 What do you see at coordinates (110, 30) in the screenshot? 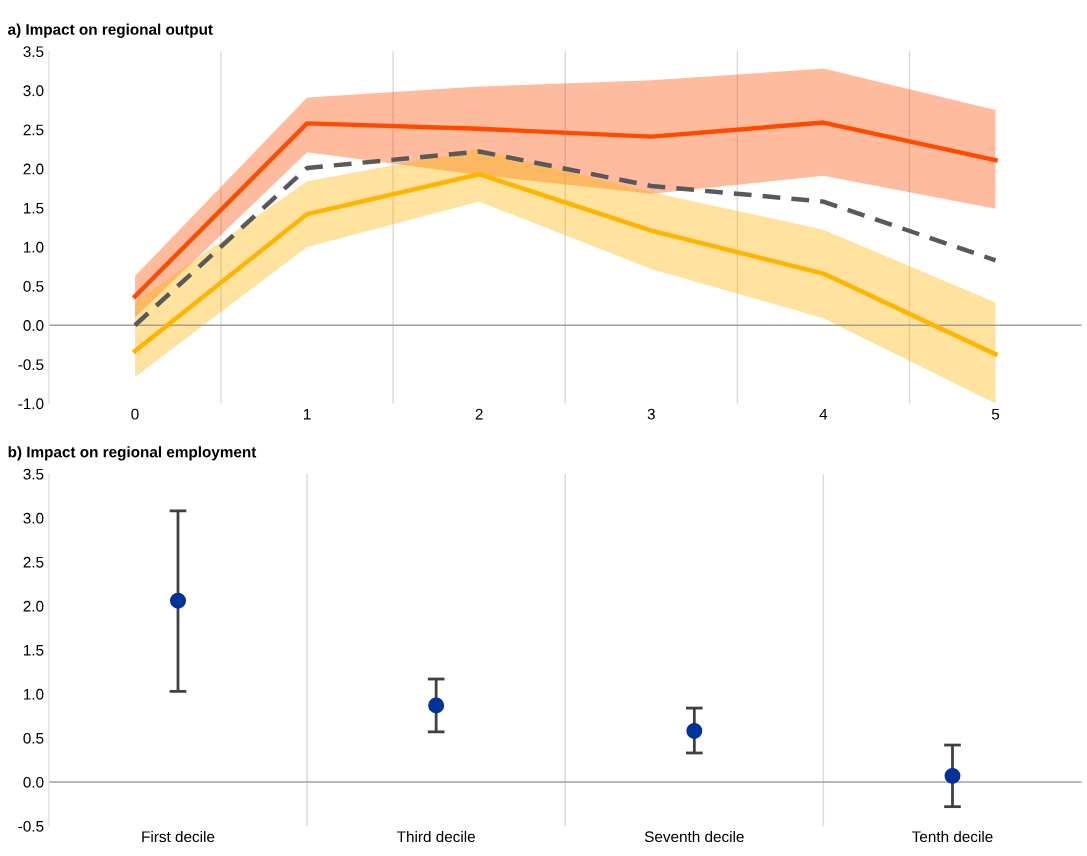
I see `chart-title: a) Impact on regional output` at bounding box center [110, 30].